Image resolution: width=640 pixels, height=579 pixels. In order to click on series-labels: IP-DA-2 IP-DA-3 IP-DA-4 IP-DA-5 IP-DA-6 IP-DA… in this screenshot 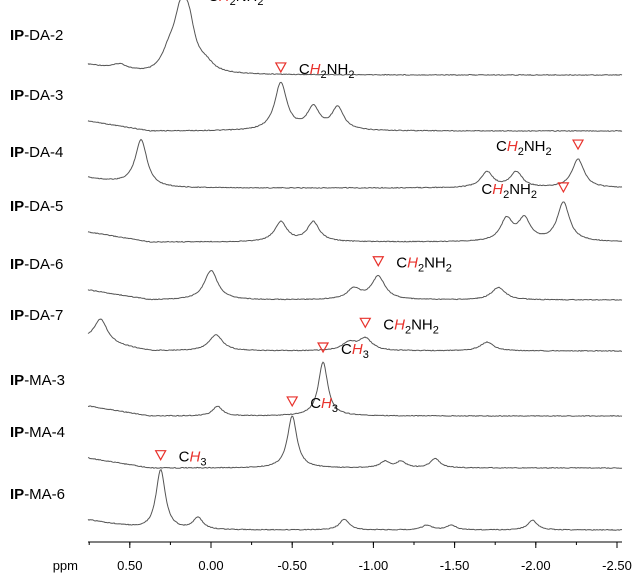, I will do `click(37, 265)`.